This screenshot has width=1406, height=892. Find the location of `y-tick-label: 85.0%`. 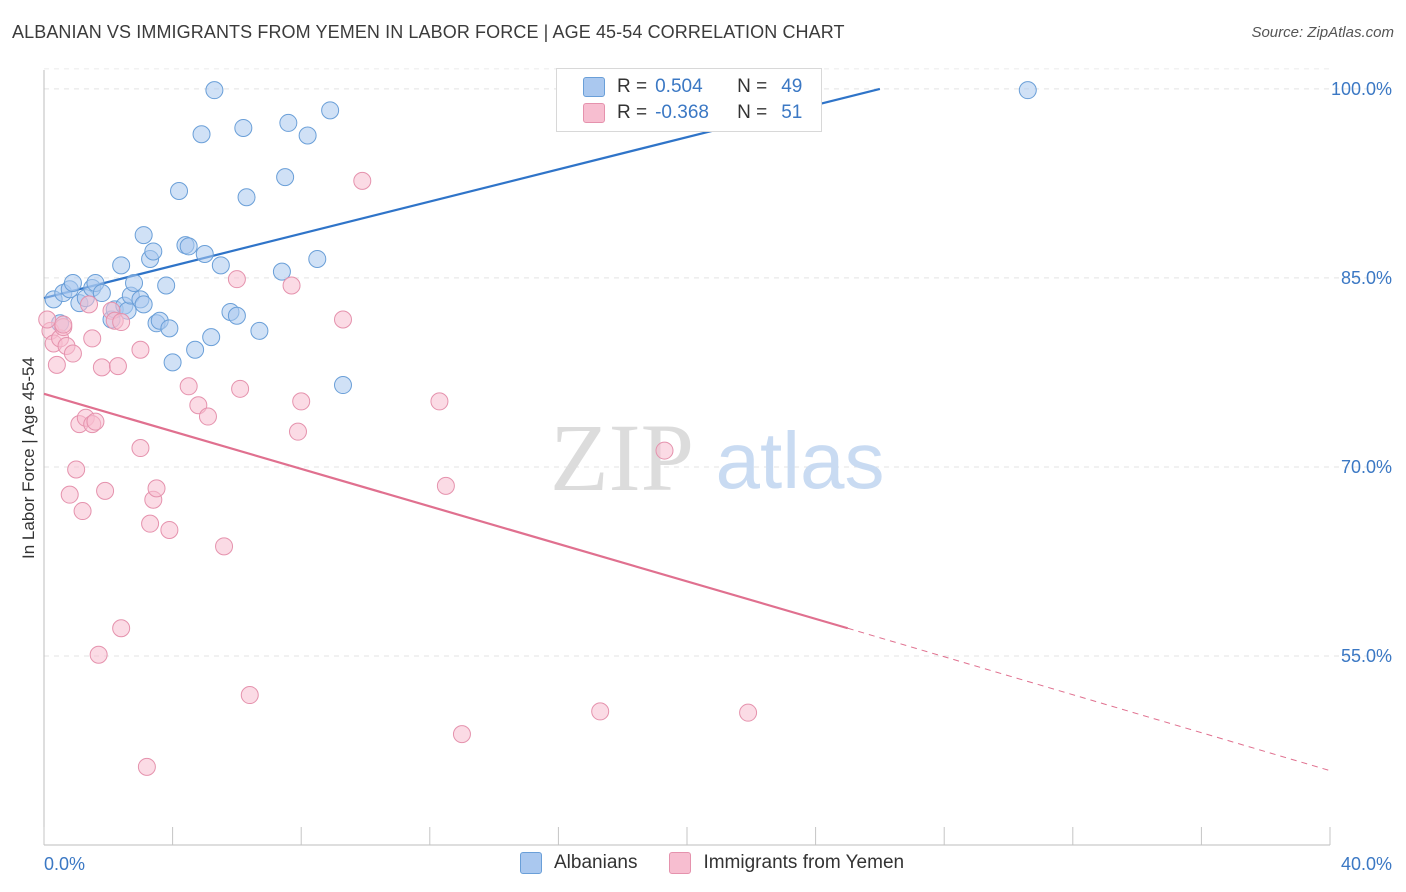

y-tick-label: 85.0% is located at coordinates (1366, 278).